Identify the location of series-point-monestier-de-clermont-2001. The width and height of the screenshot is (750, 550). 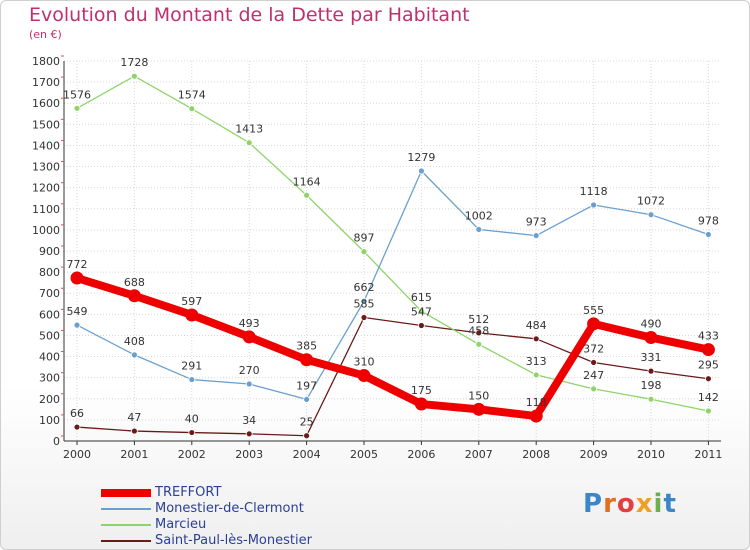
(134, 355).